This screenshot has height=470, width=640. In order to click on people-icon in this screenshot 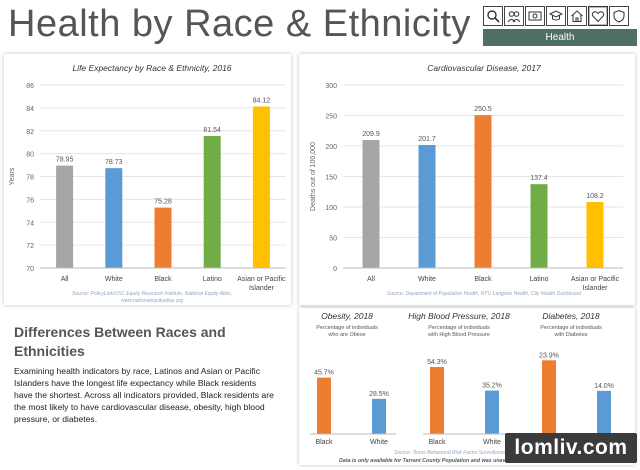, I will do `click(514, 16)`.